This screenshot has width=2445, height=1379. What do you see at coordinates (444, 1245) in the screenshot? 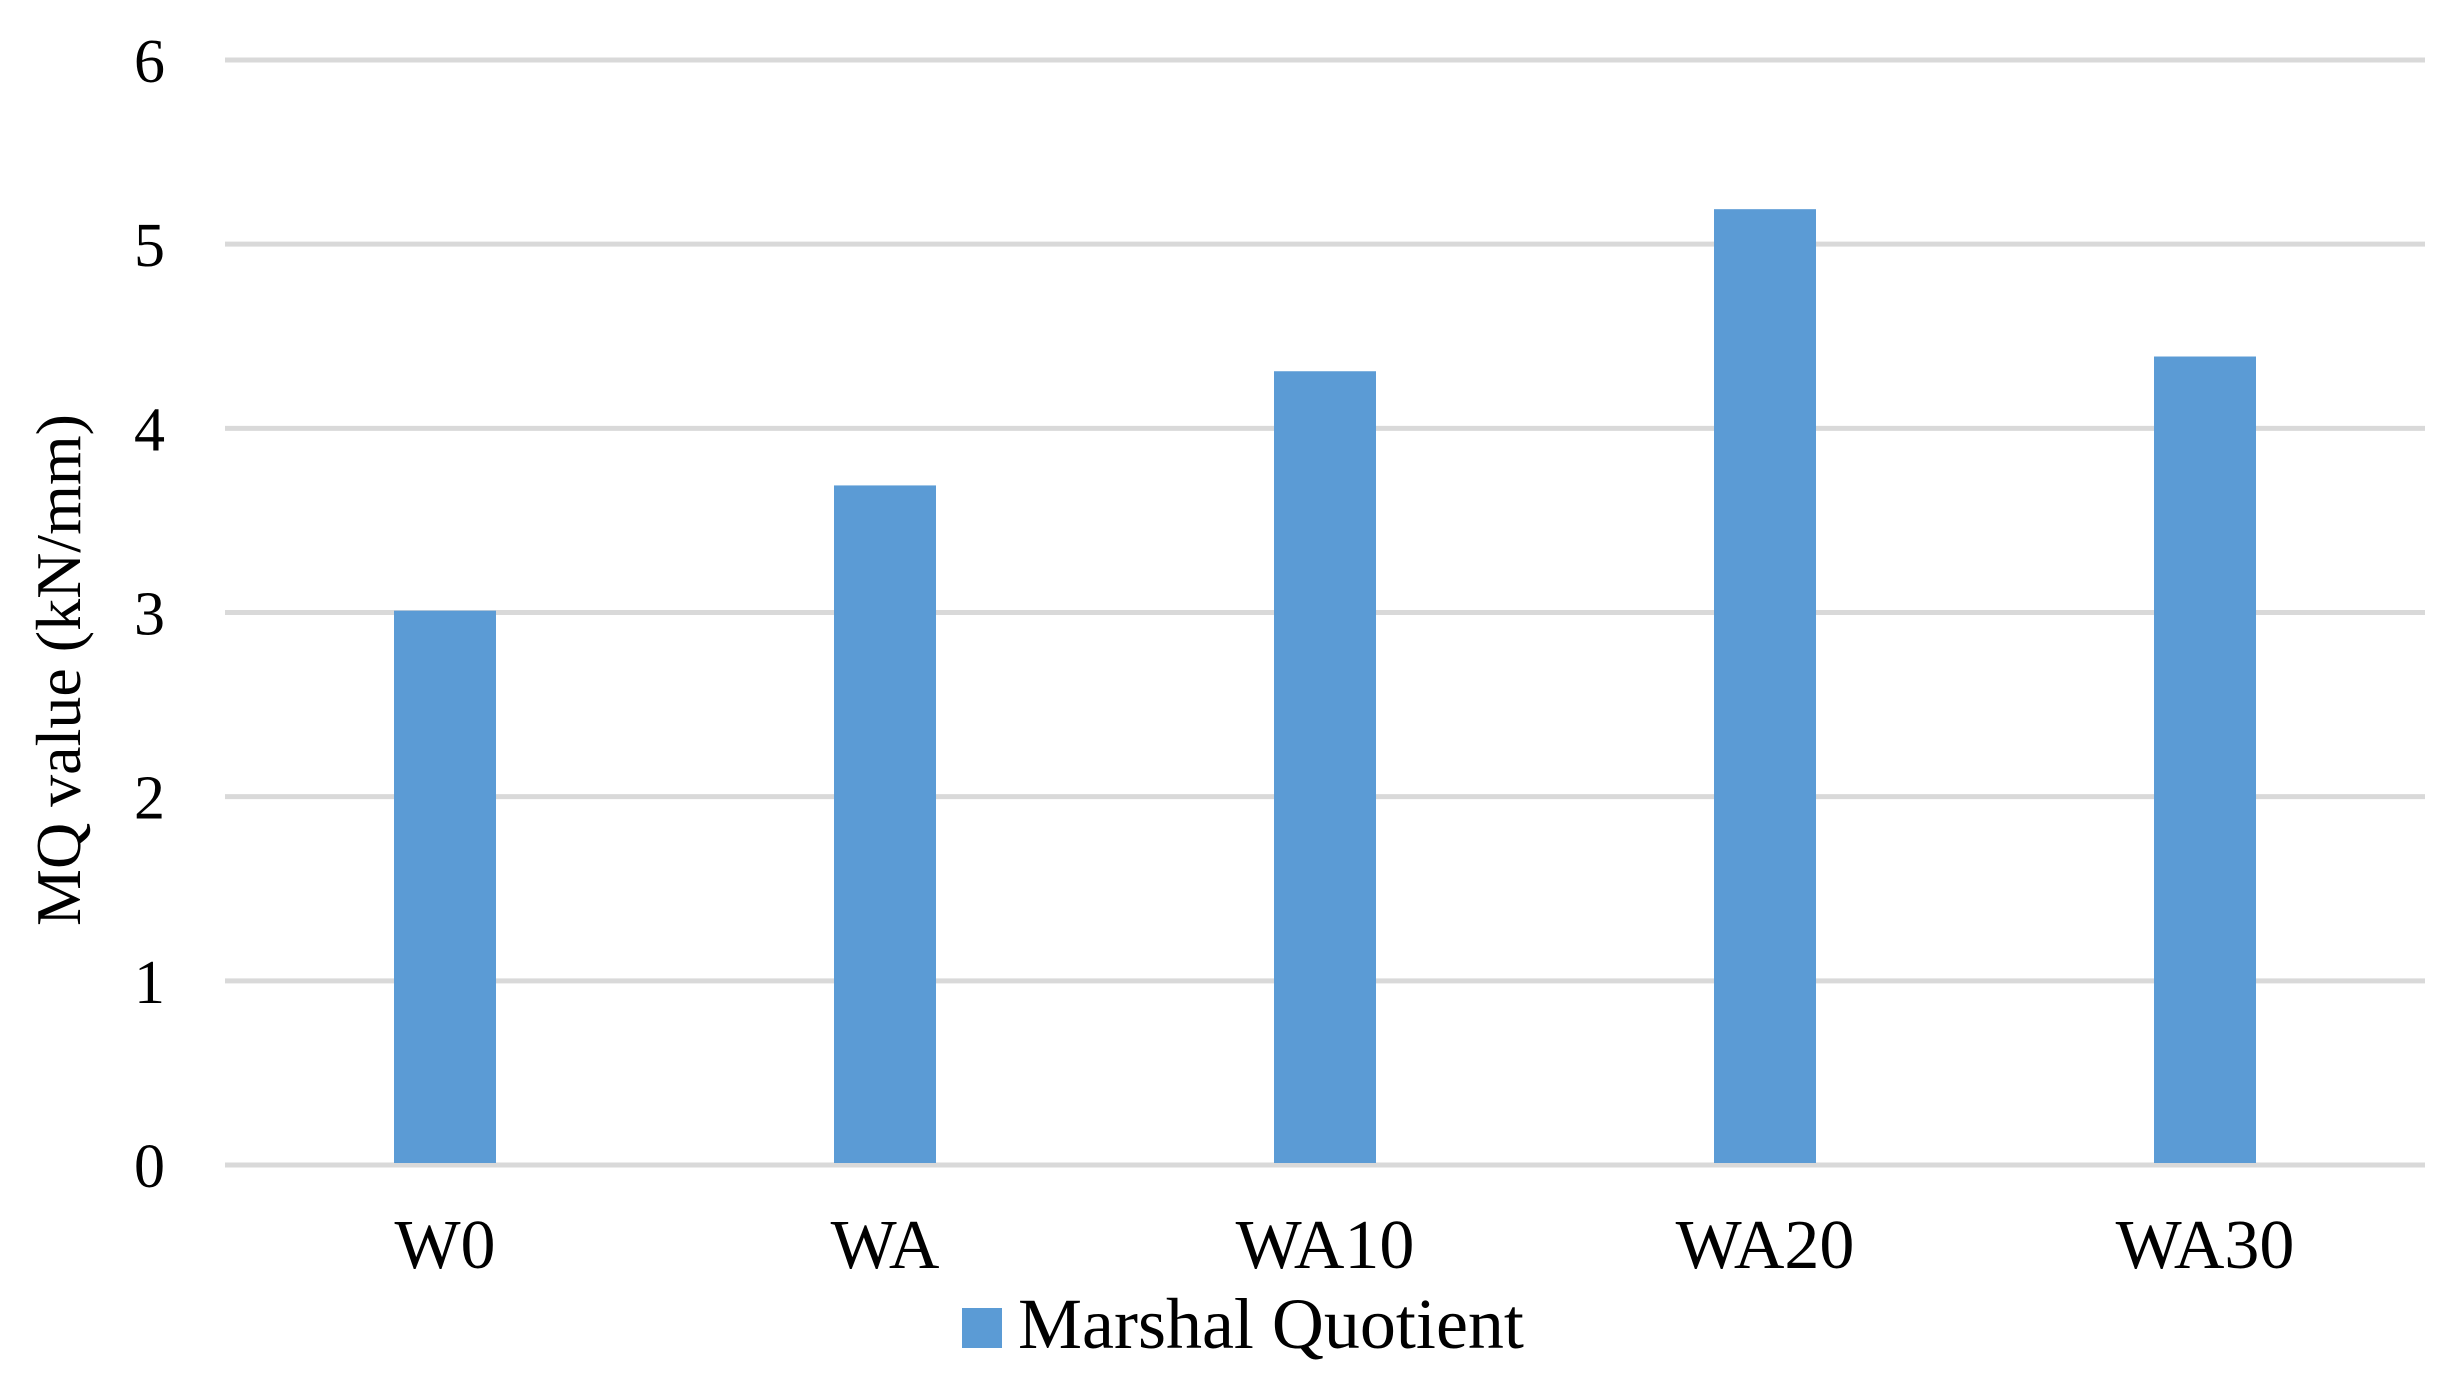
I see `x-tick-label: W0` at bounding box center [444, 1245].